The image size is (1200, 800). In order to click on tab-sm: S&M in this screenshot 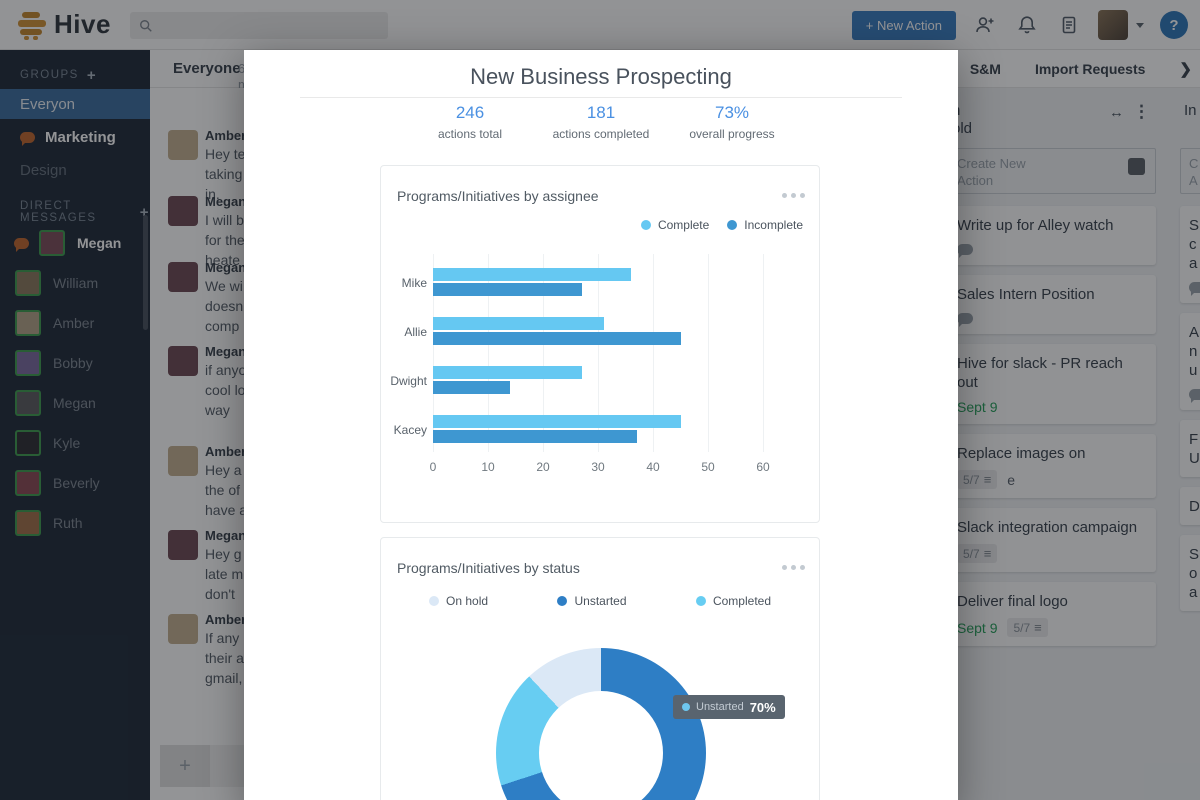, I will do `click(985, 69)`.